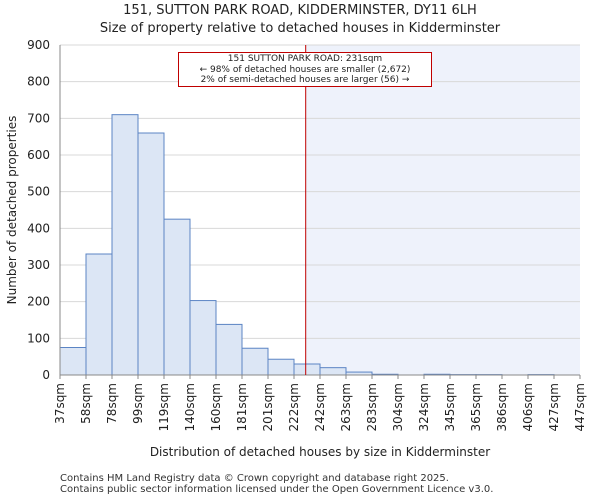 This screenshot has width=600, height=500. I want to click on x-tick-label: 242sqm, so click(320, 407).